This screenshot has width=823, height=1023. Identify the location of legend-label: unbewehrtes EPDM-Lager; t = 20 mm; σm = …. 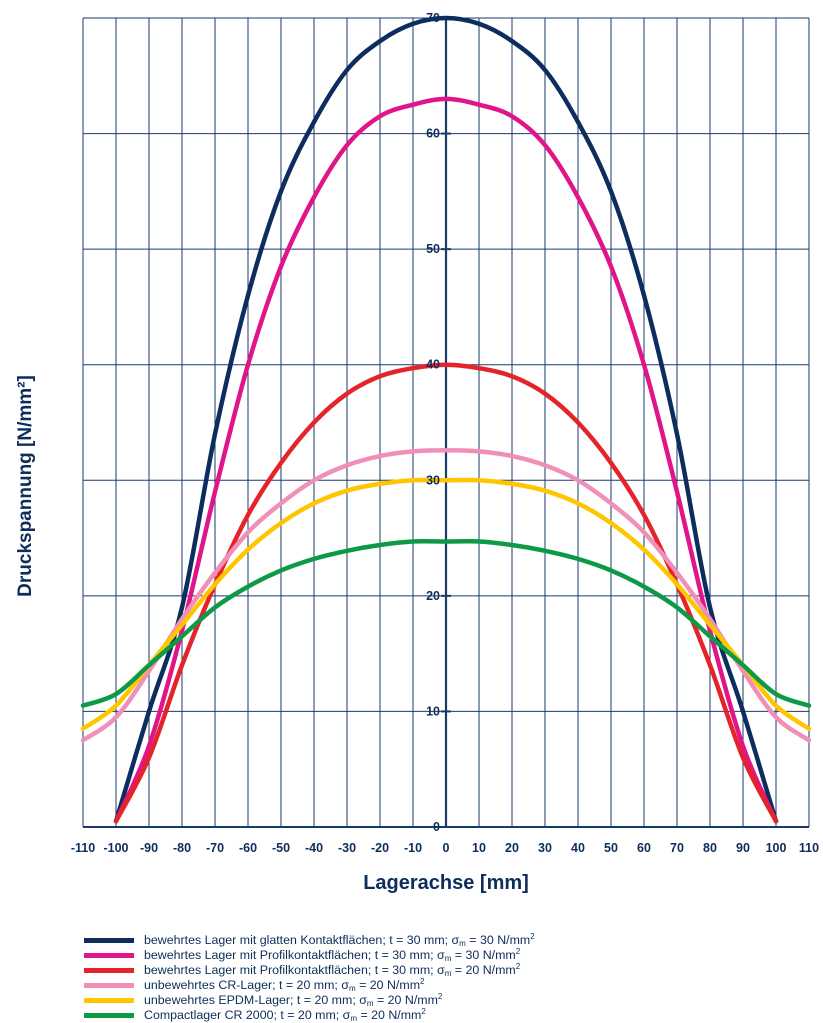
(293, 1000).